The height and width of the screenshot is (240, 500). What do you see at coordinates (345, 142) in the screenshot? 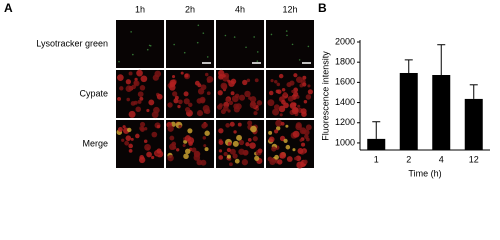
I see `y-tick-label: 1000` at bounding box center [345, 142].